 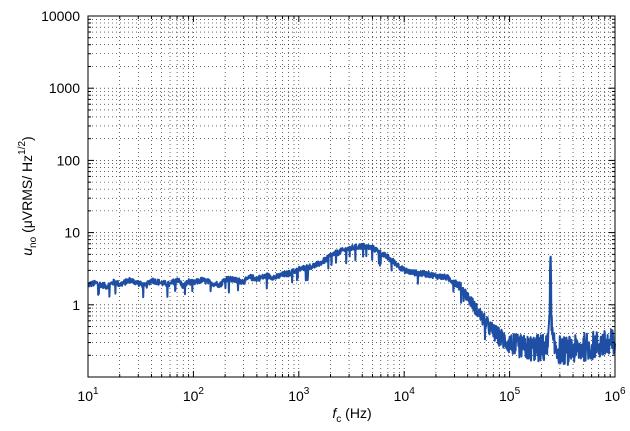 What do you see at coordinates (351, 415) in the screenshot?
I see `x-axis-title: fc (Hz)` at bounding box center [351, 415].